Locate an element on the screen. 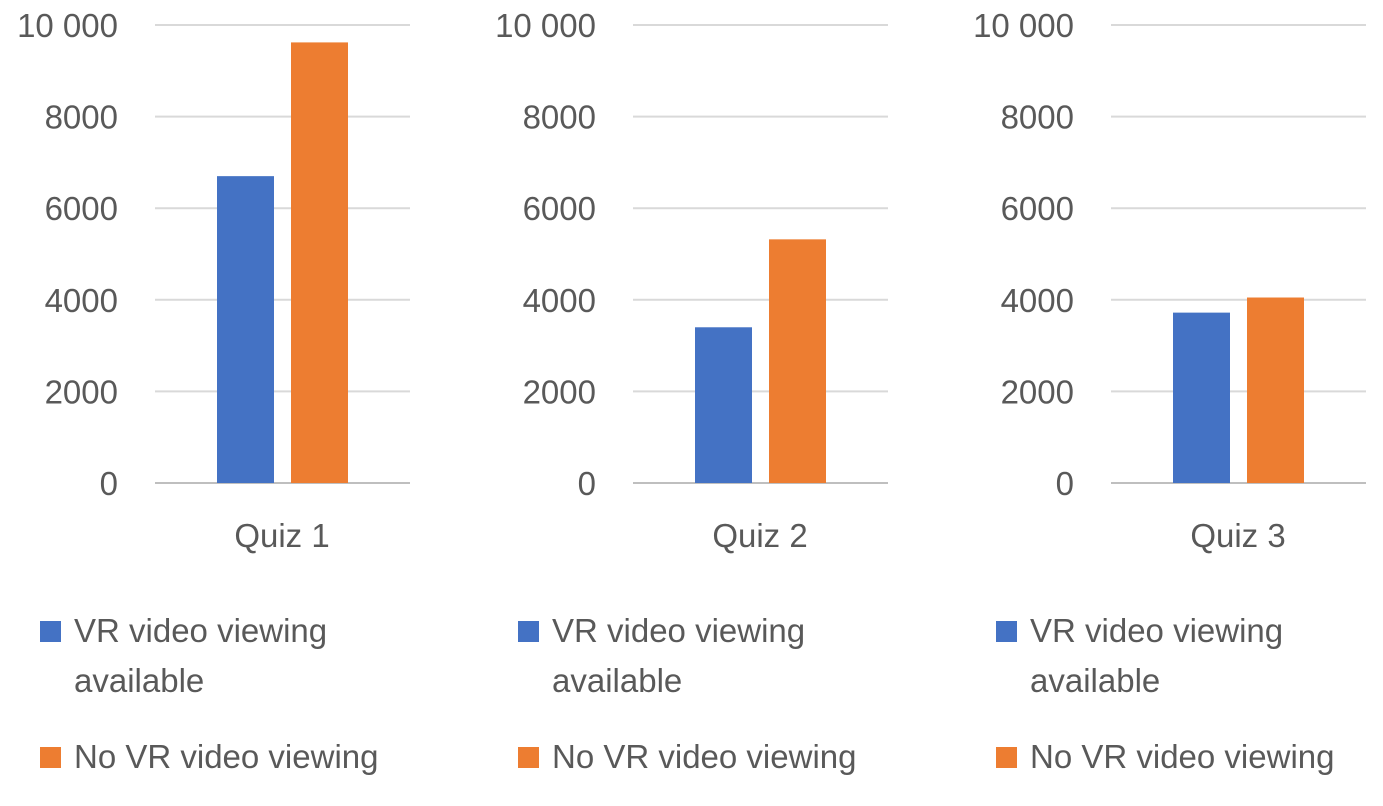  category-label: Quiz 2 is located at coordinates (759, 535).